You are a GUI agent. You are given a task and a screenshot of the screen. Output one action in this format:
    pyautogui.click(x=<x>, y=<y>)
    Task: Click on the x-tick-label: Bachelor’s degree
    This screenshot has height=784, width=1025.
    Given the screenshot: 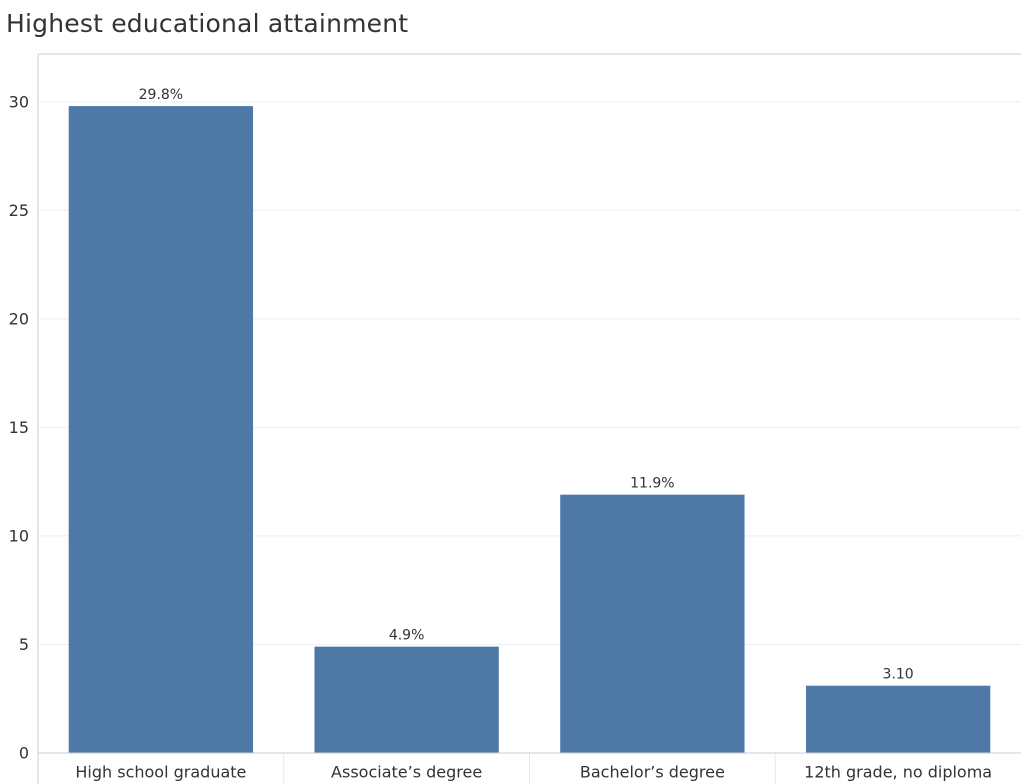 What is the action you would take?
    pyautogui.click(x=652, y=772)
    